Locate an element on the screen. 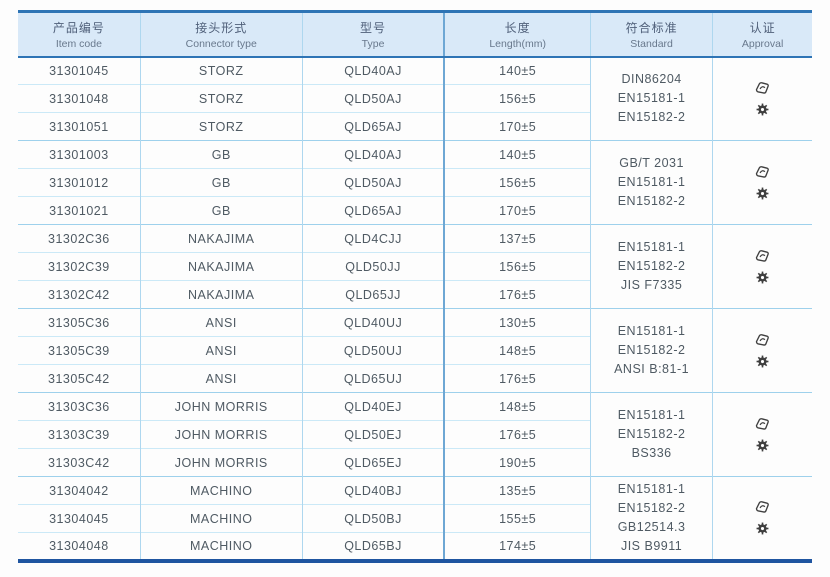  header-approval: 认证 Approval is located at coordinates (762, 34).